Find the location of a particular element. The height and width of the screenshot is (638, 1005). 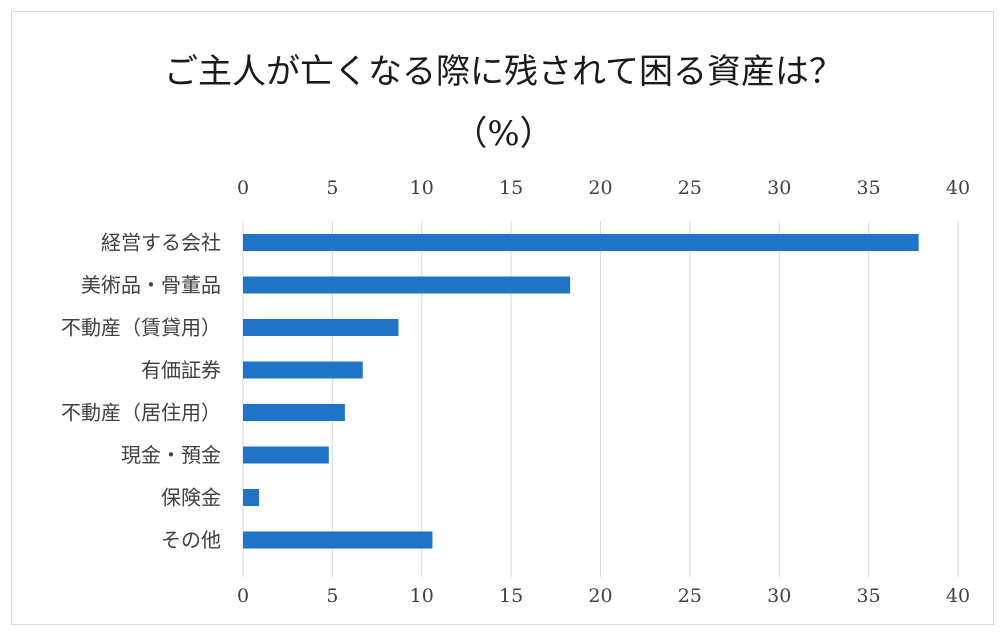

x-tick-label-top: 15 is located at coordinates (511, 188).